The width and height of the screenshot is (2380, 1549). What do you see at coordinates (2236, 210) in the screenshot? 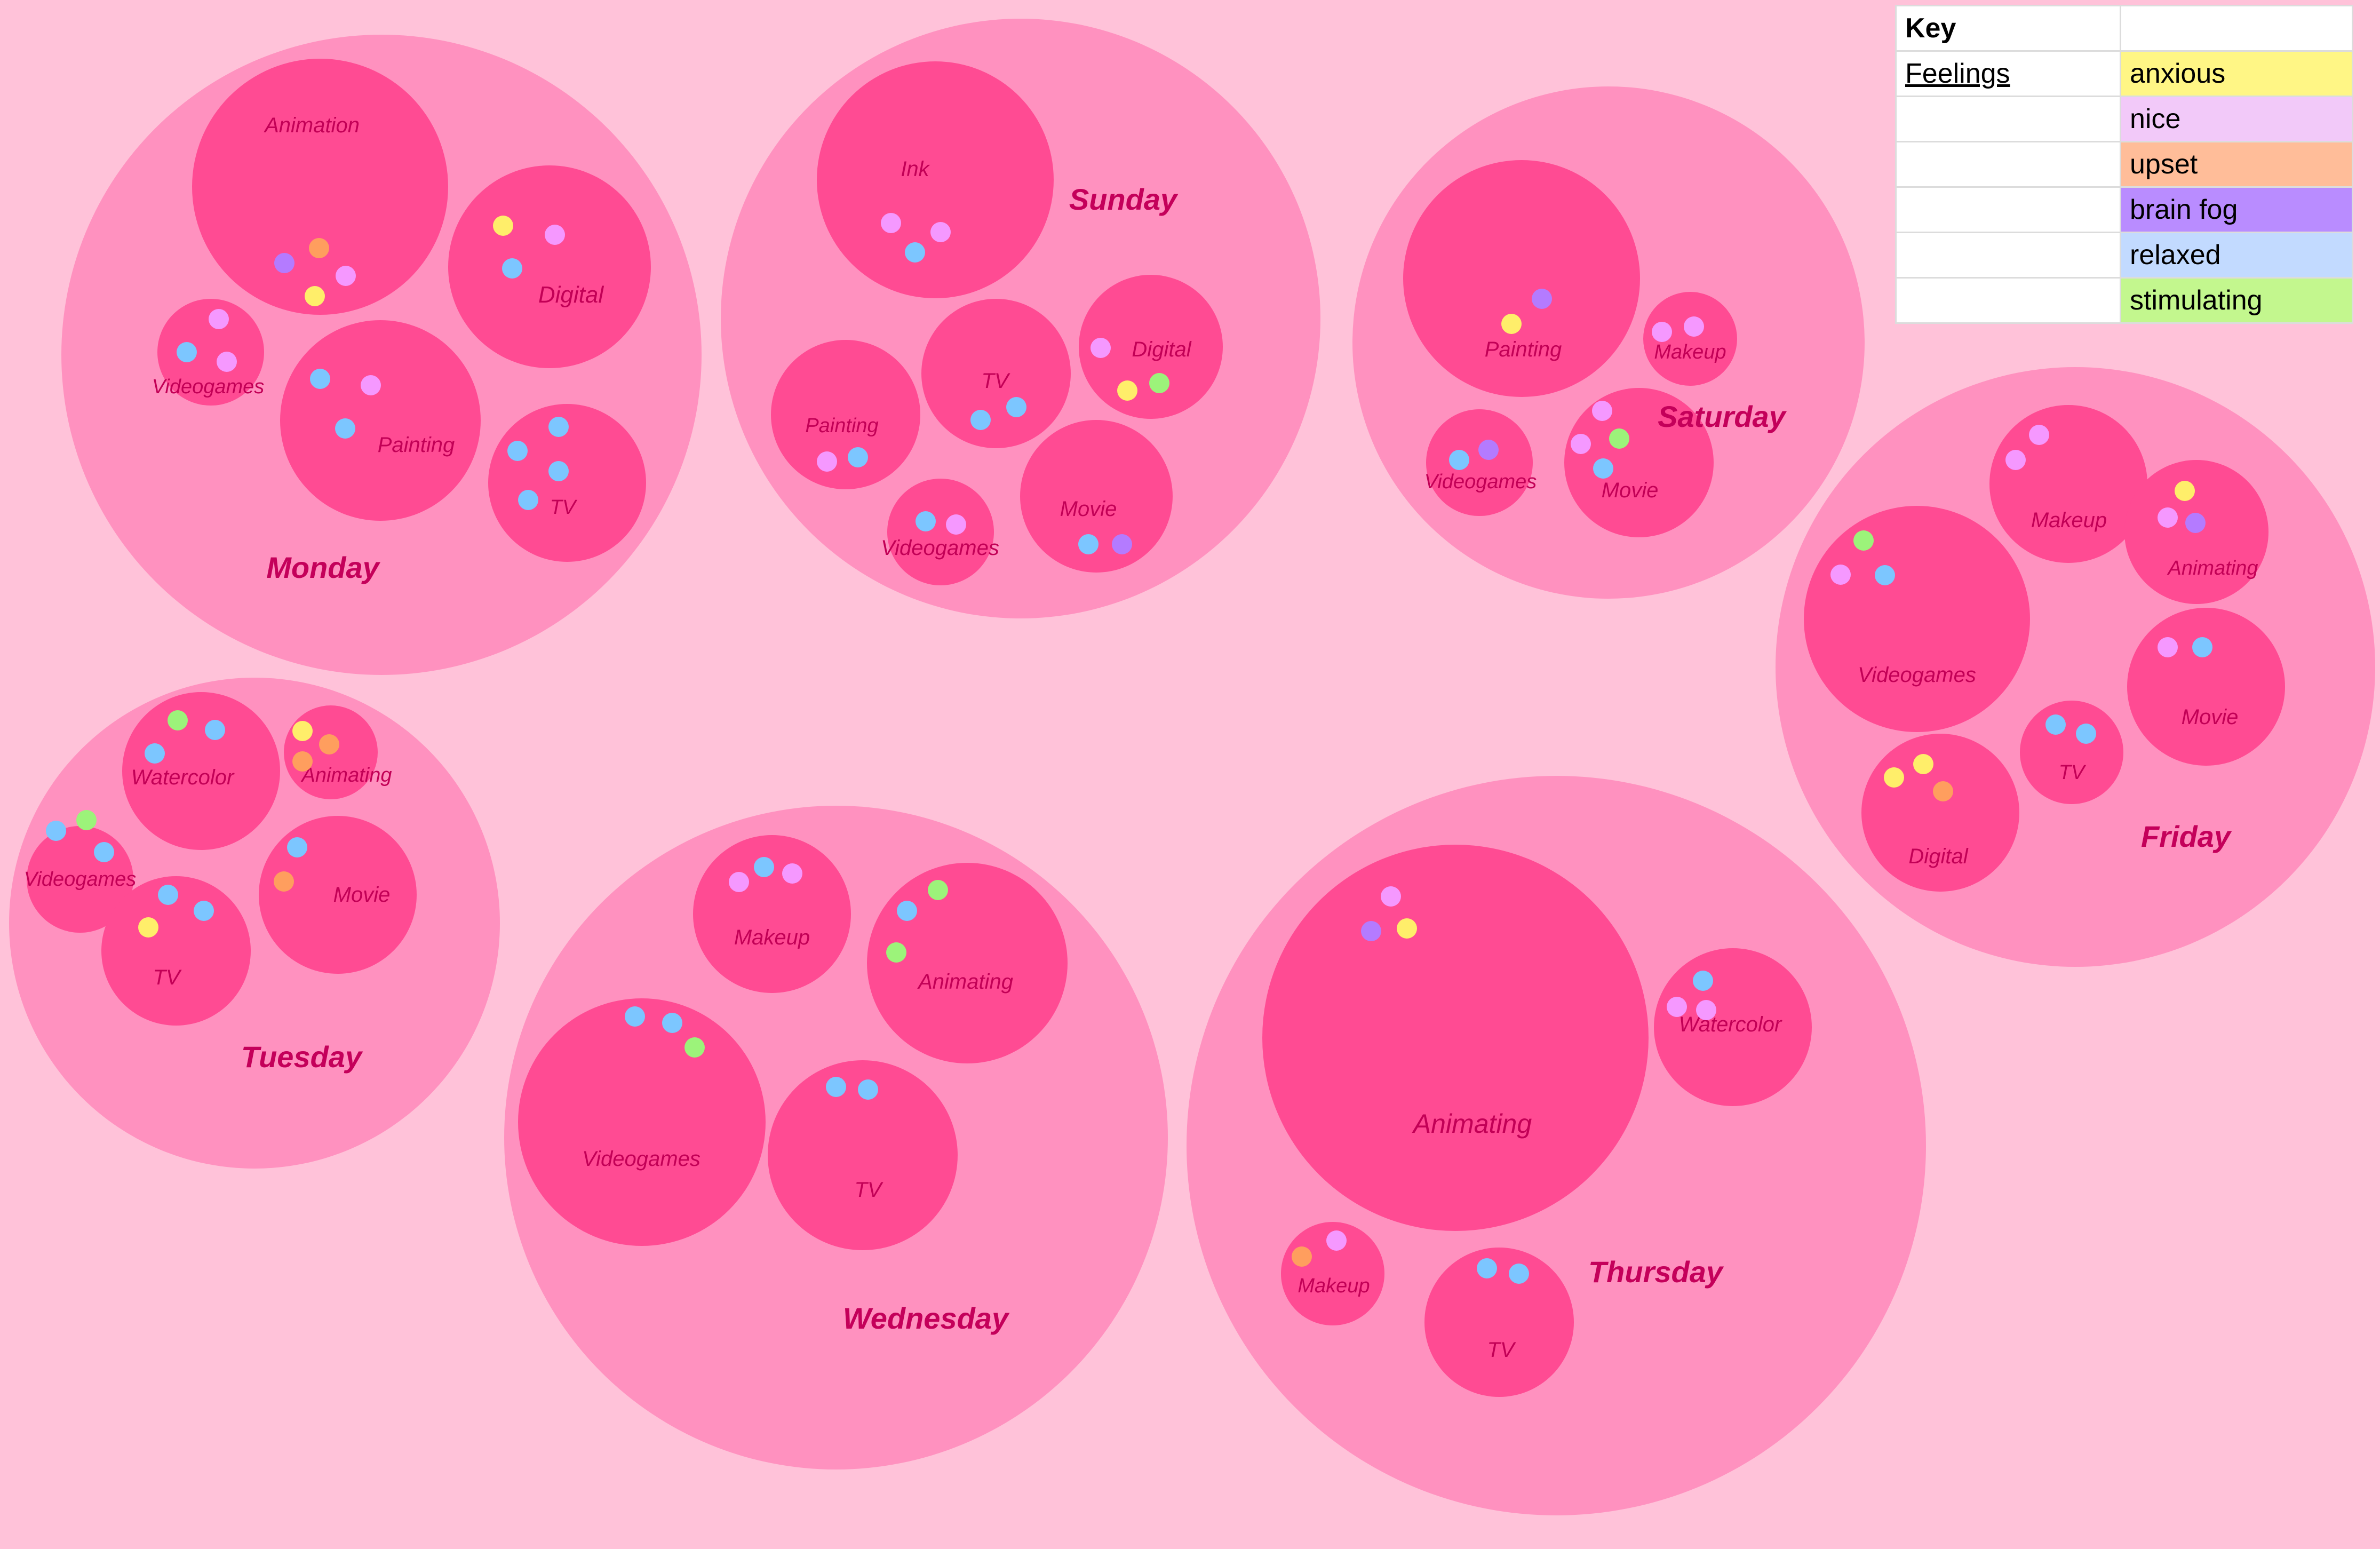
I see `key-swatch-brain-fog: brain fog` at bounding box center [2236, 210].